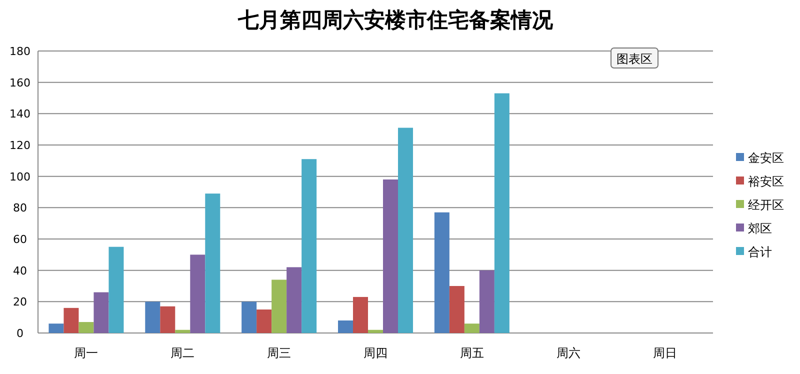 This screenshot has width=800, height=374. Describe the element at coordinates (20, 333) in the screenshot. I see `y-tick-label: 0` at that location.